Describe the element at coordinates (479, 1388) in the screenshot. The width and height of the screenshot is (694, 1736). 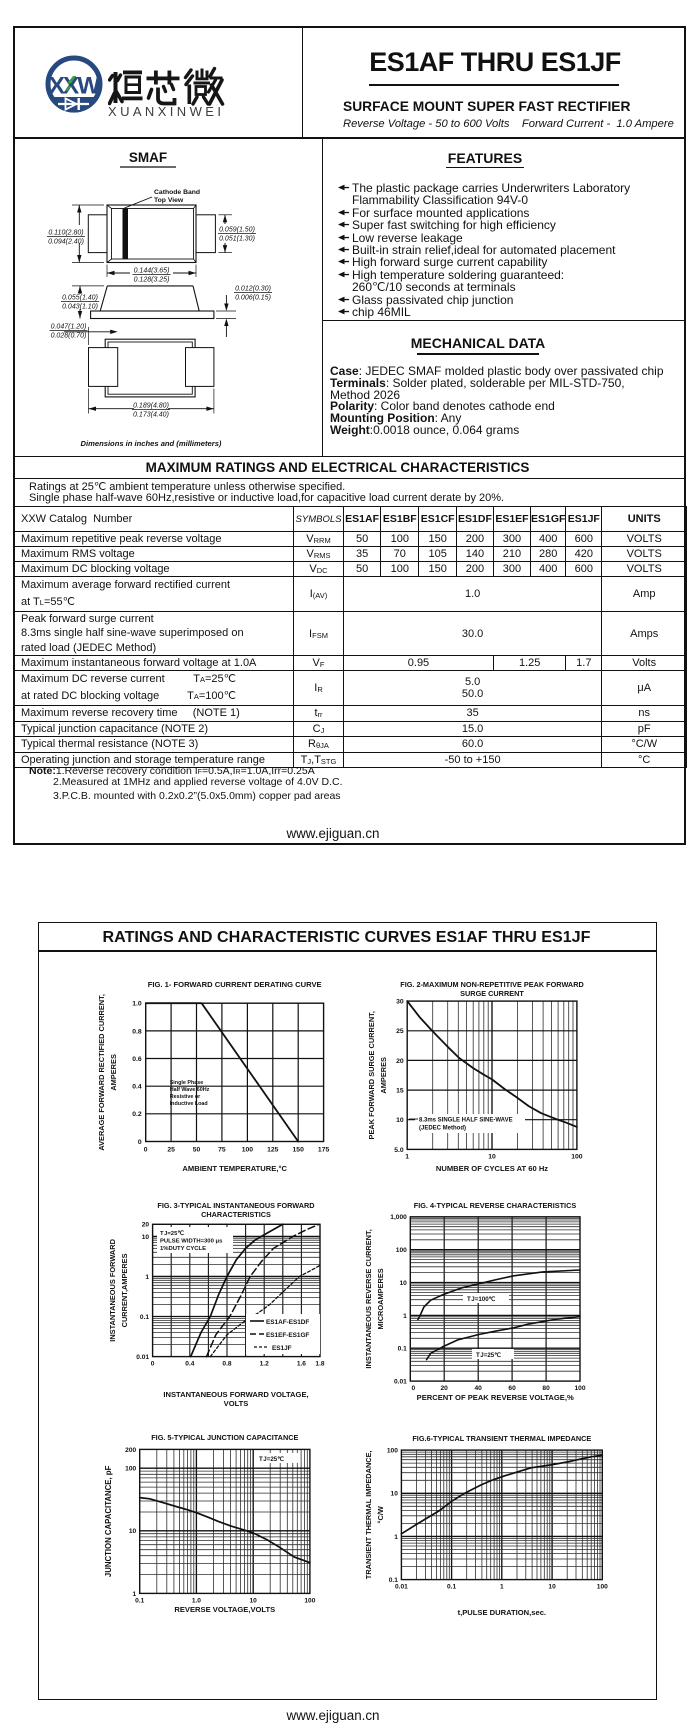
I see `svg-text: 40` at that location.